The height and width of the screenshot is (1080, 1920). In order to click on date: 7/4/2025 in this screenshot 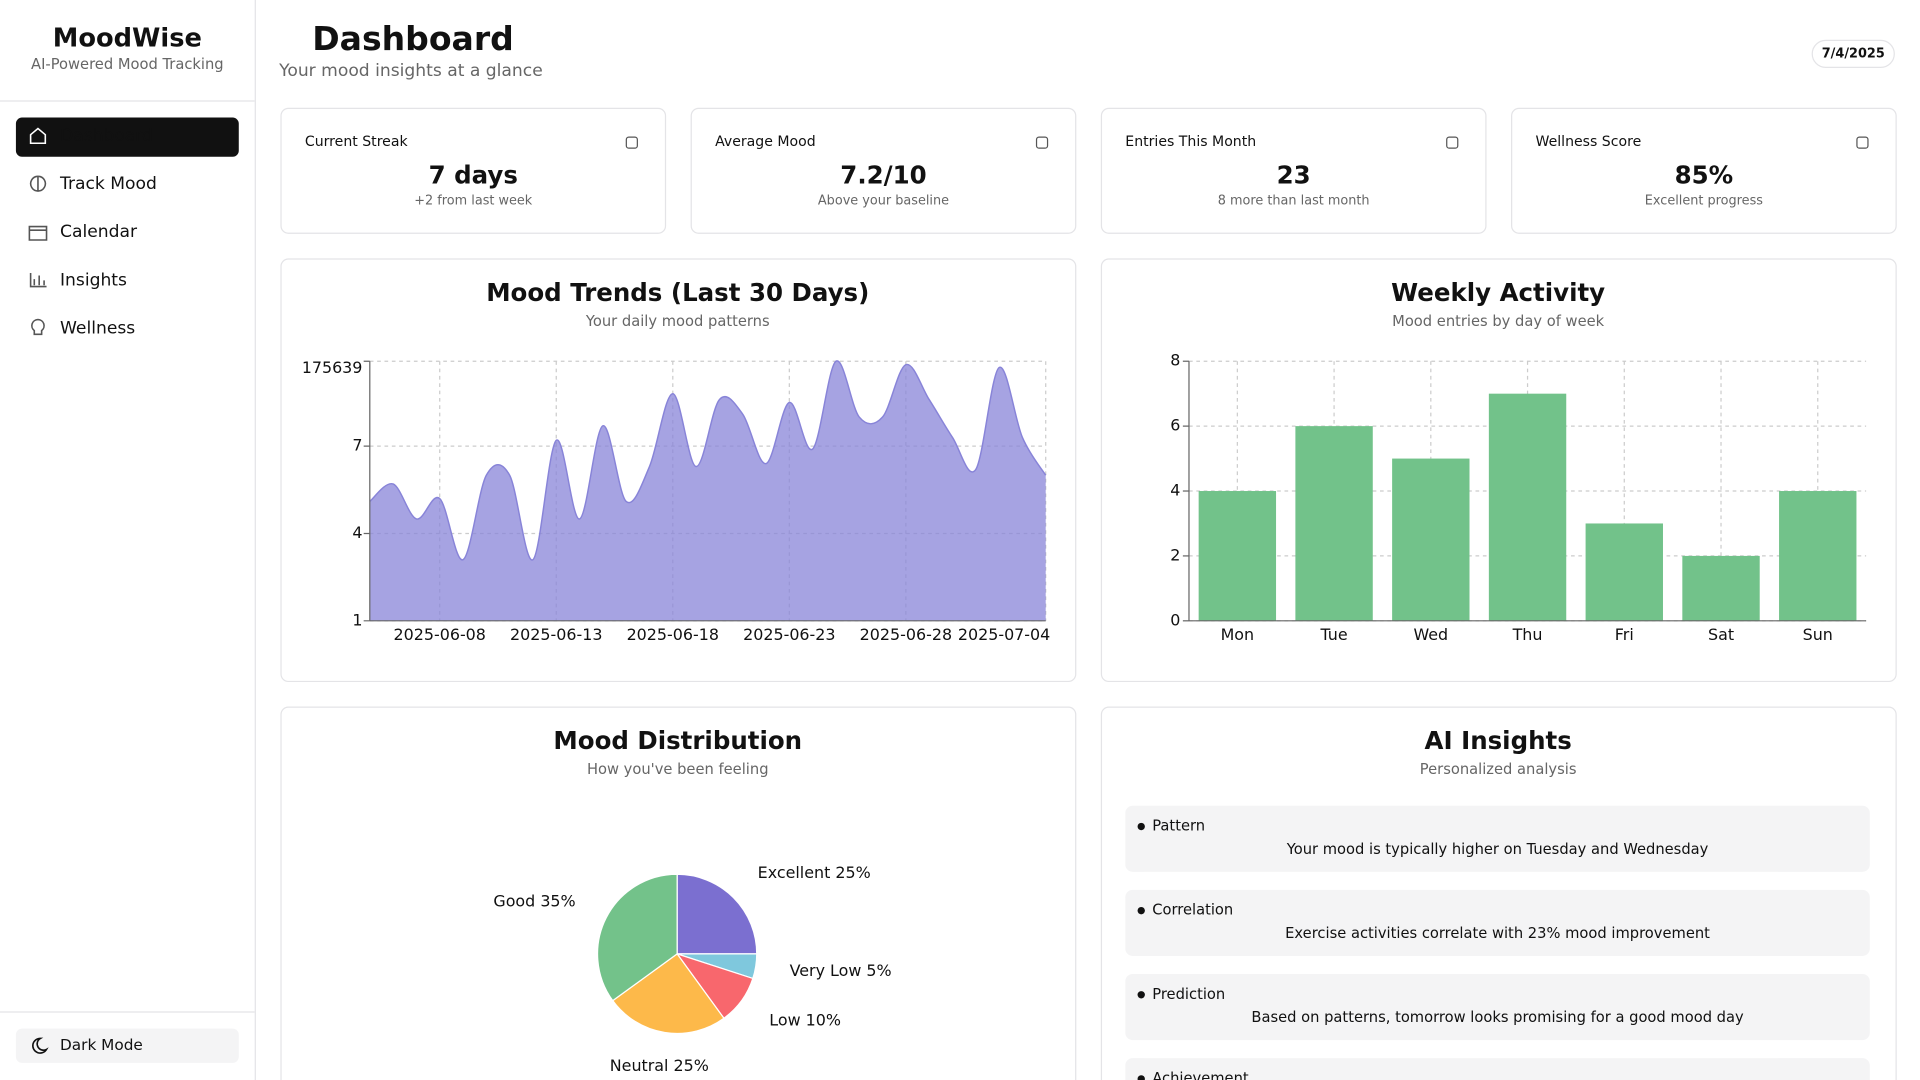, I will do `click(1853, 53)`.